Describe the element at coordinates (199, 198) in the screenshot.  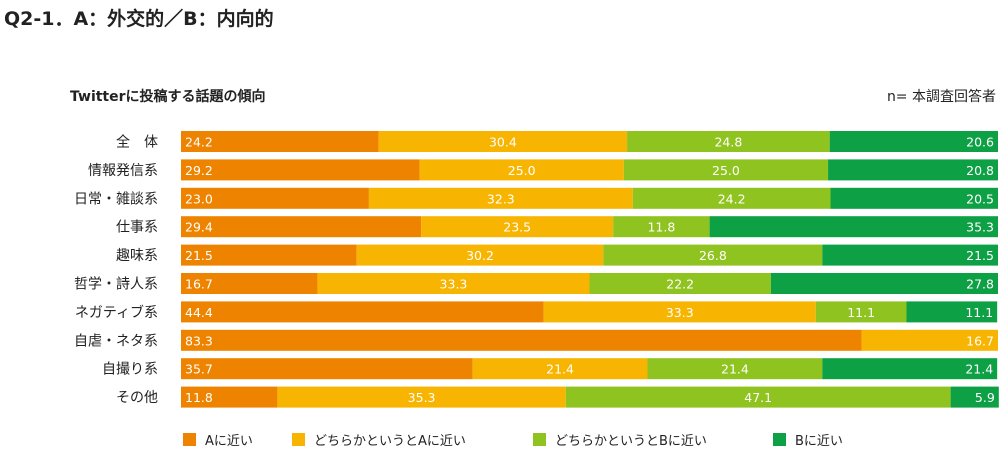
I see `data-label: 23.0` at that location.